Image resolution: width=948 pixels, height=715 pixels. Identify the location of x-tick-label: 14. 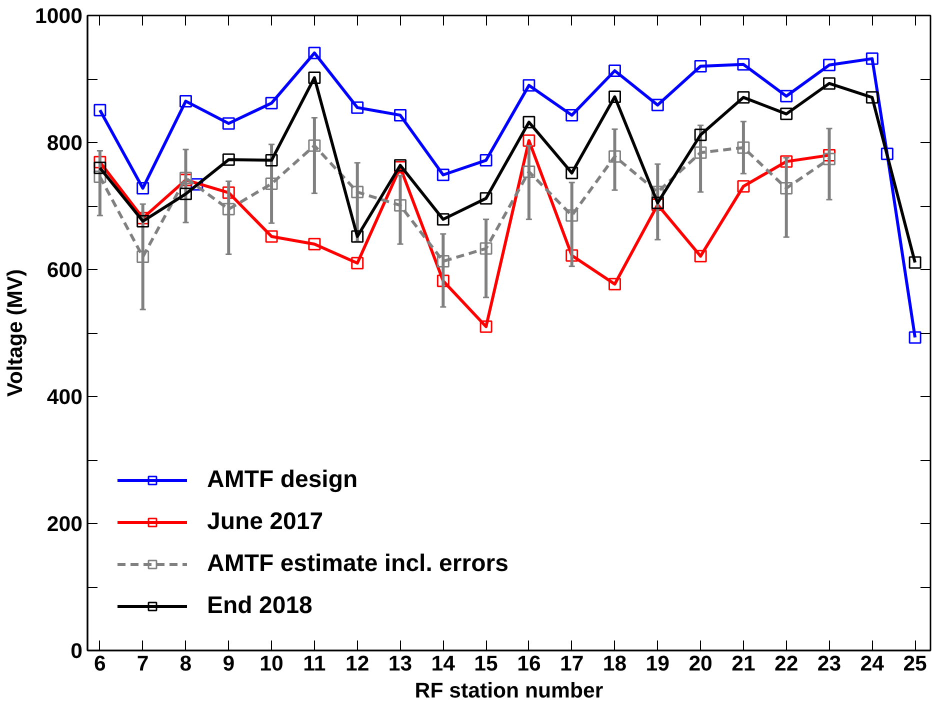
(443, 664).